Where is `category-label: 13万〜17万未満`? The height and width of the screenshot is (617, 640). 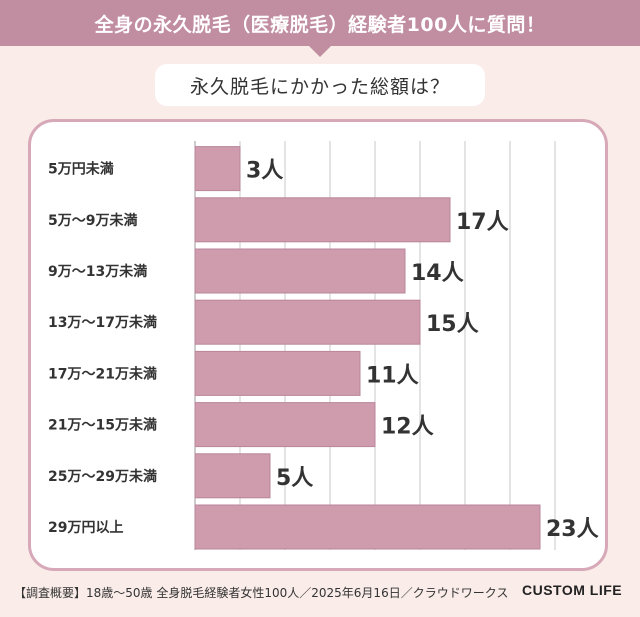
category-label: 13万〜17万未満 is located at coordinates (102, 322).